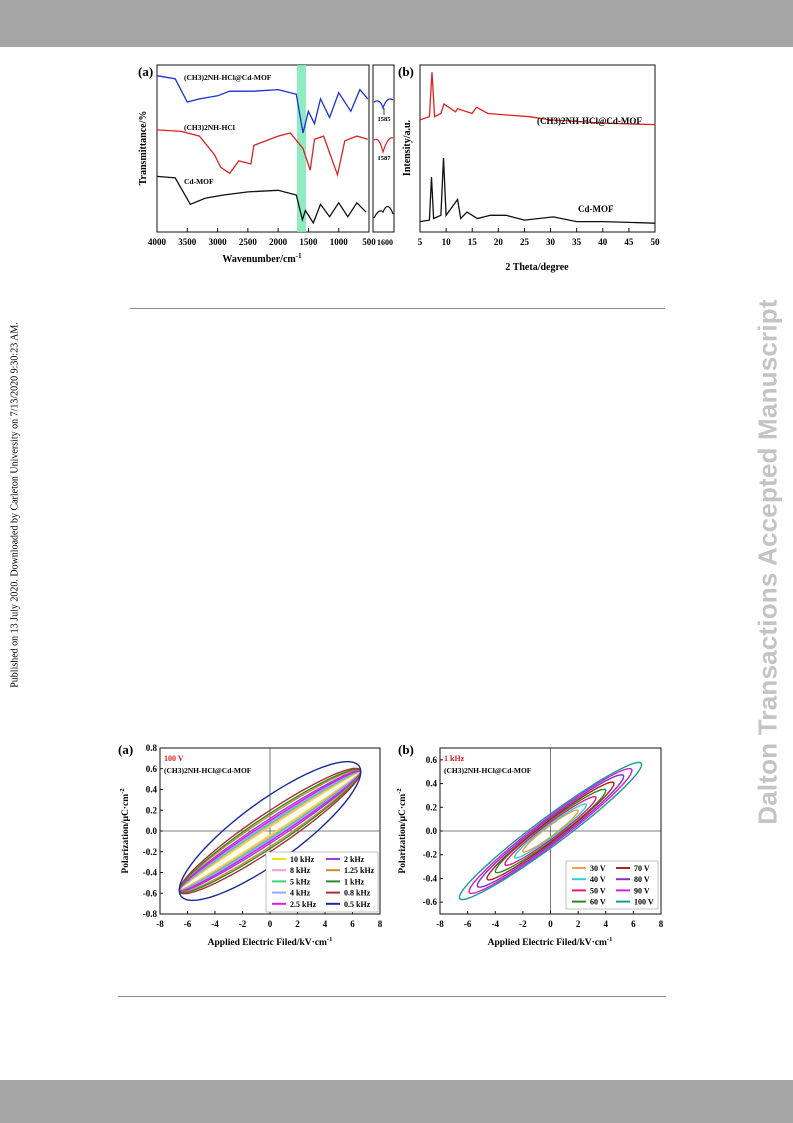 Image resolution: width=793 pixels, height=1123 pixels. Describe the element at coordinates (152, 810) in the screenshot. I see `pe-a-ytick-label: 0.2` at that location.